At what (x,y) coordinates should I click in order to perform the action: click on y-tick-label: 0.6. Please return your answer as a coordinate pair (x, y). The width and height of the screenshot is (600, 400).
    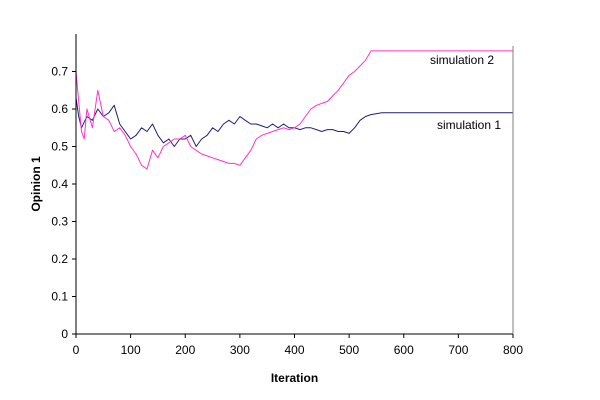
    Looking at the image, I should click on (59, 109).